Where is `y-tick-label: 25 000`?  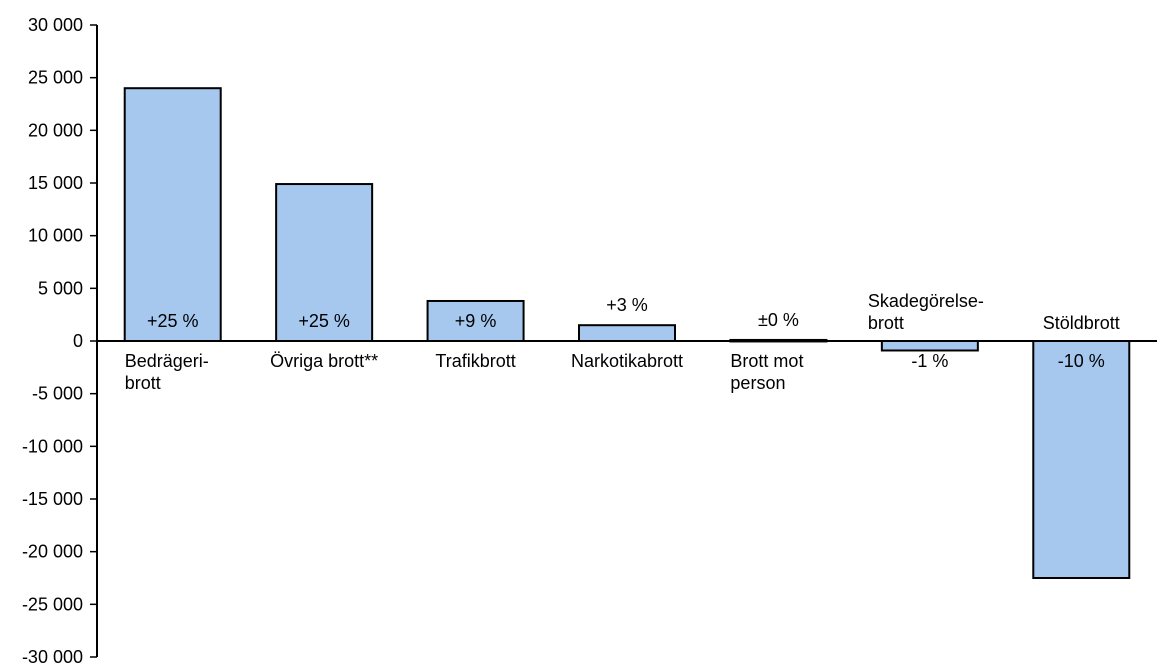 y-tick-label: 25 000 is located at coordinates (55, 78).